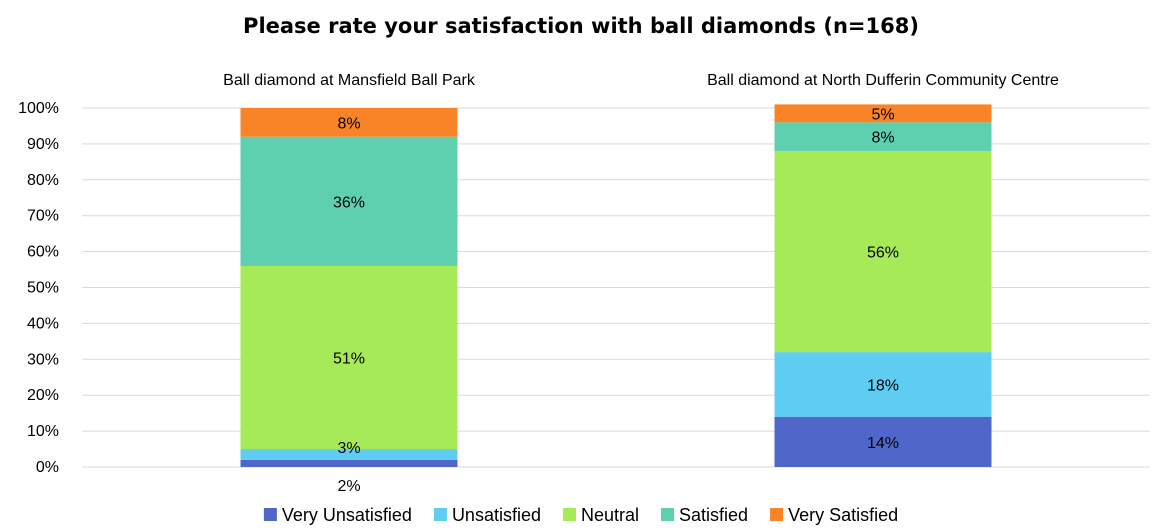 Image resolution: width=1163 pixels, height=531 pixels. What do you see at coordinates (348, 486) in the screenshot?
I see `data-label: 2%` at bounding box center [348, 486].